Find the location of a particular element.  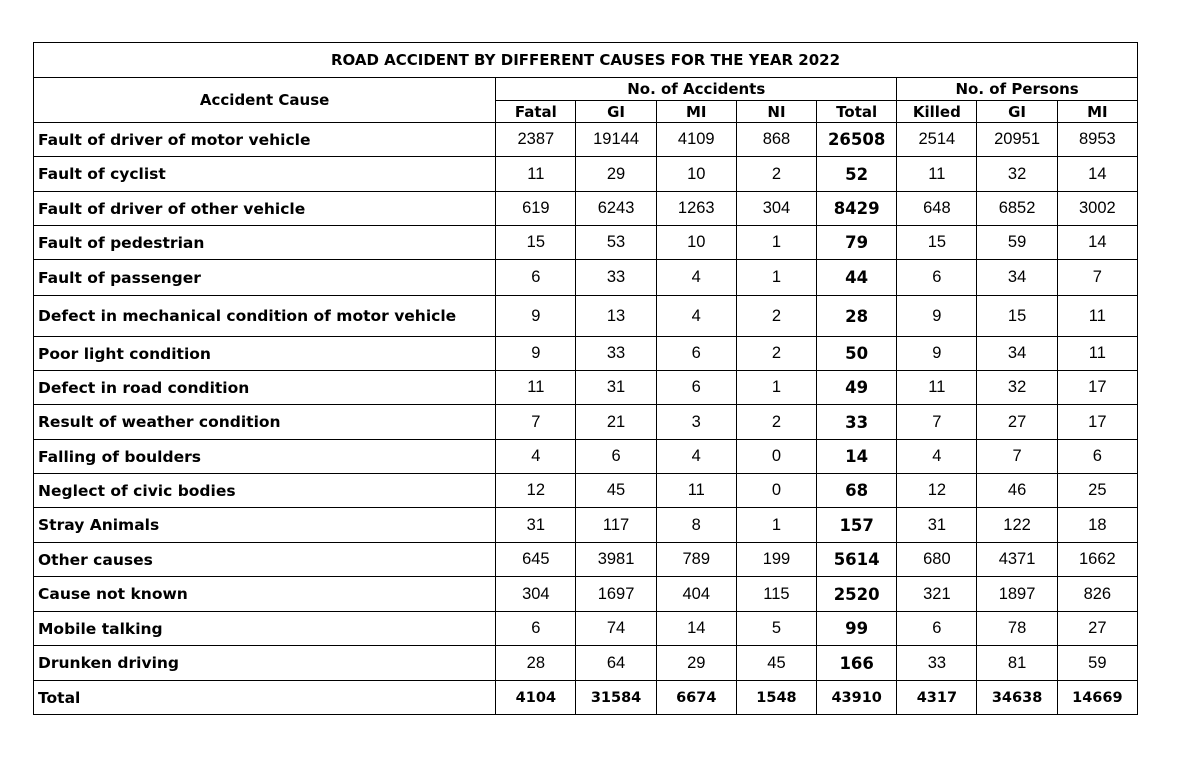

row-cause-label: Falling of boulders is located at coordinates (264, 456).